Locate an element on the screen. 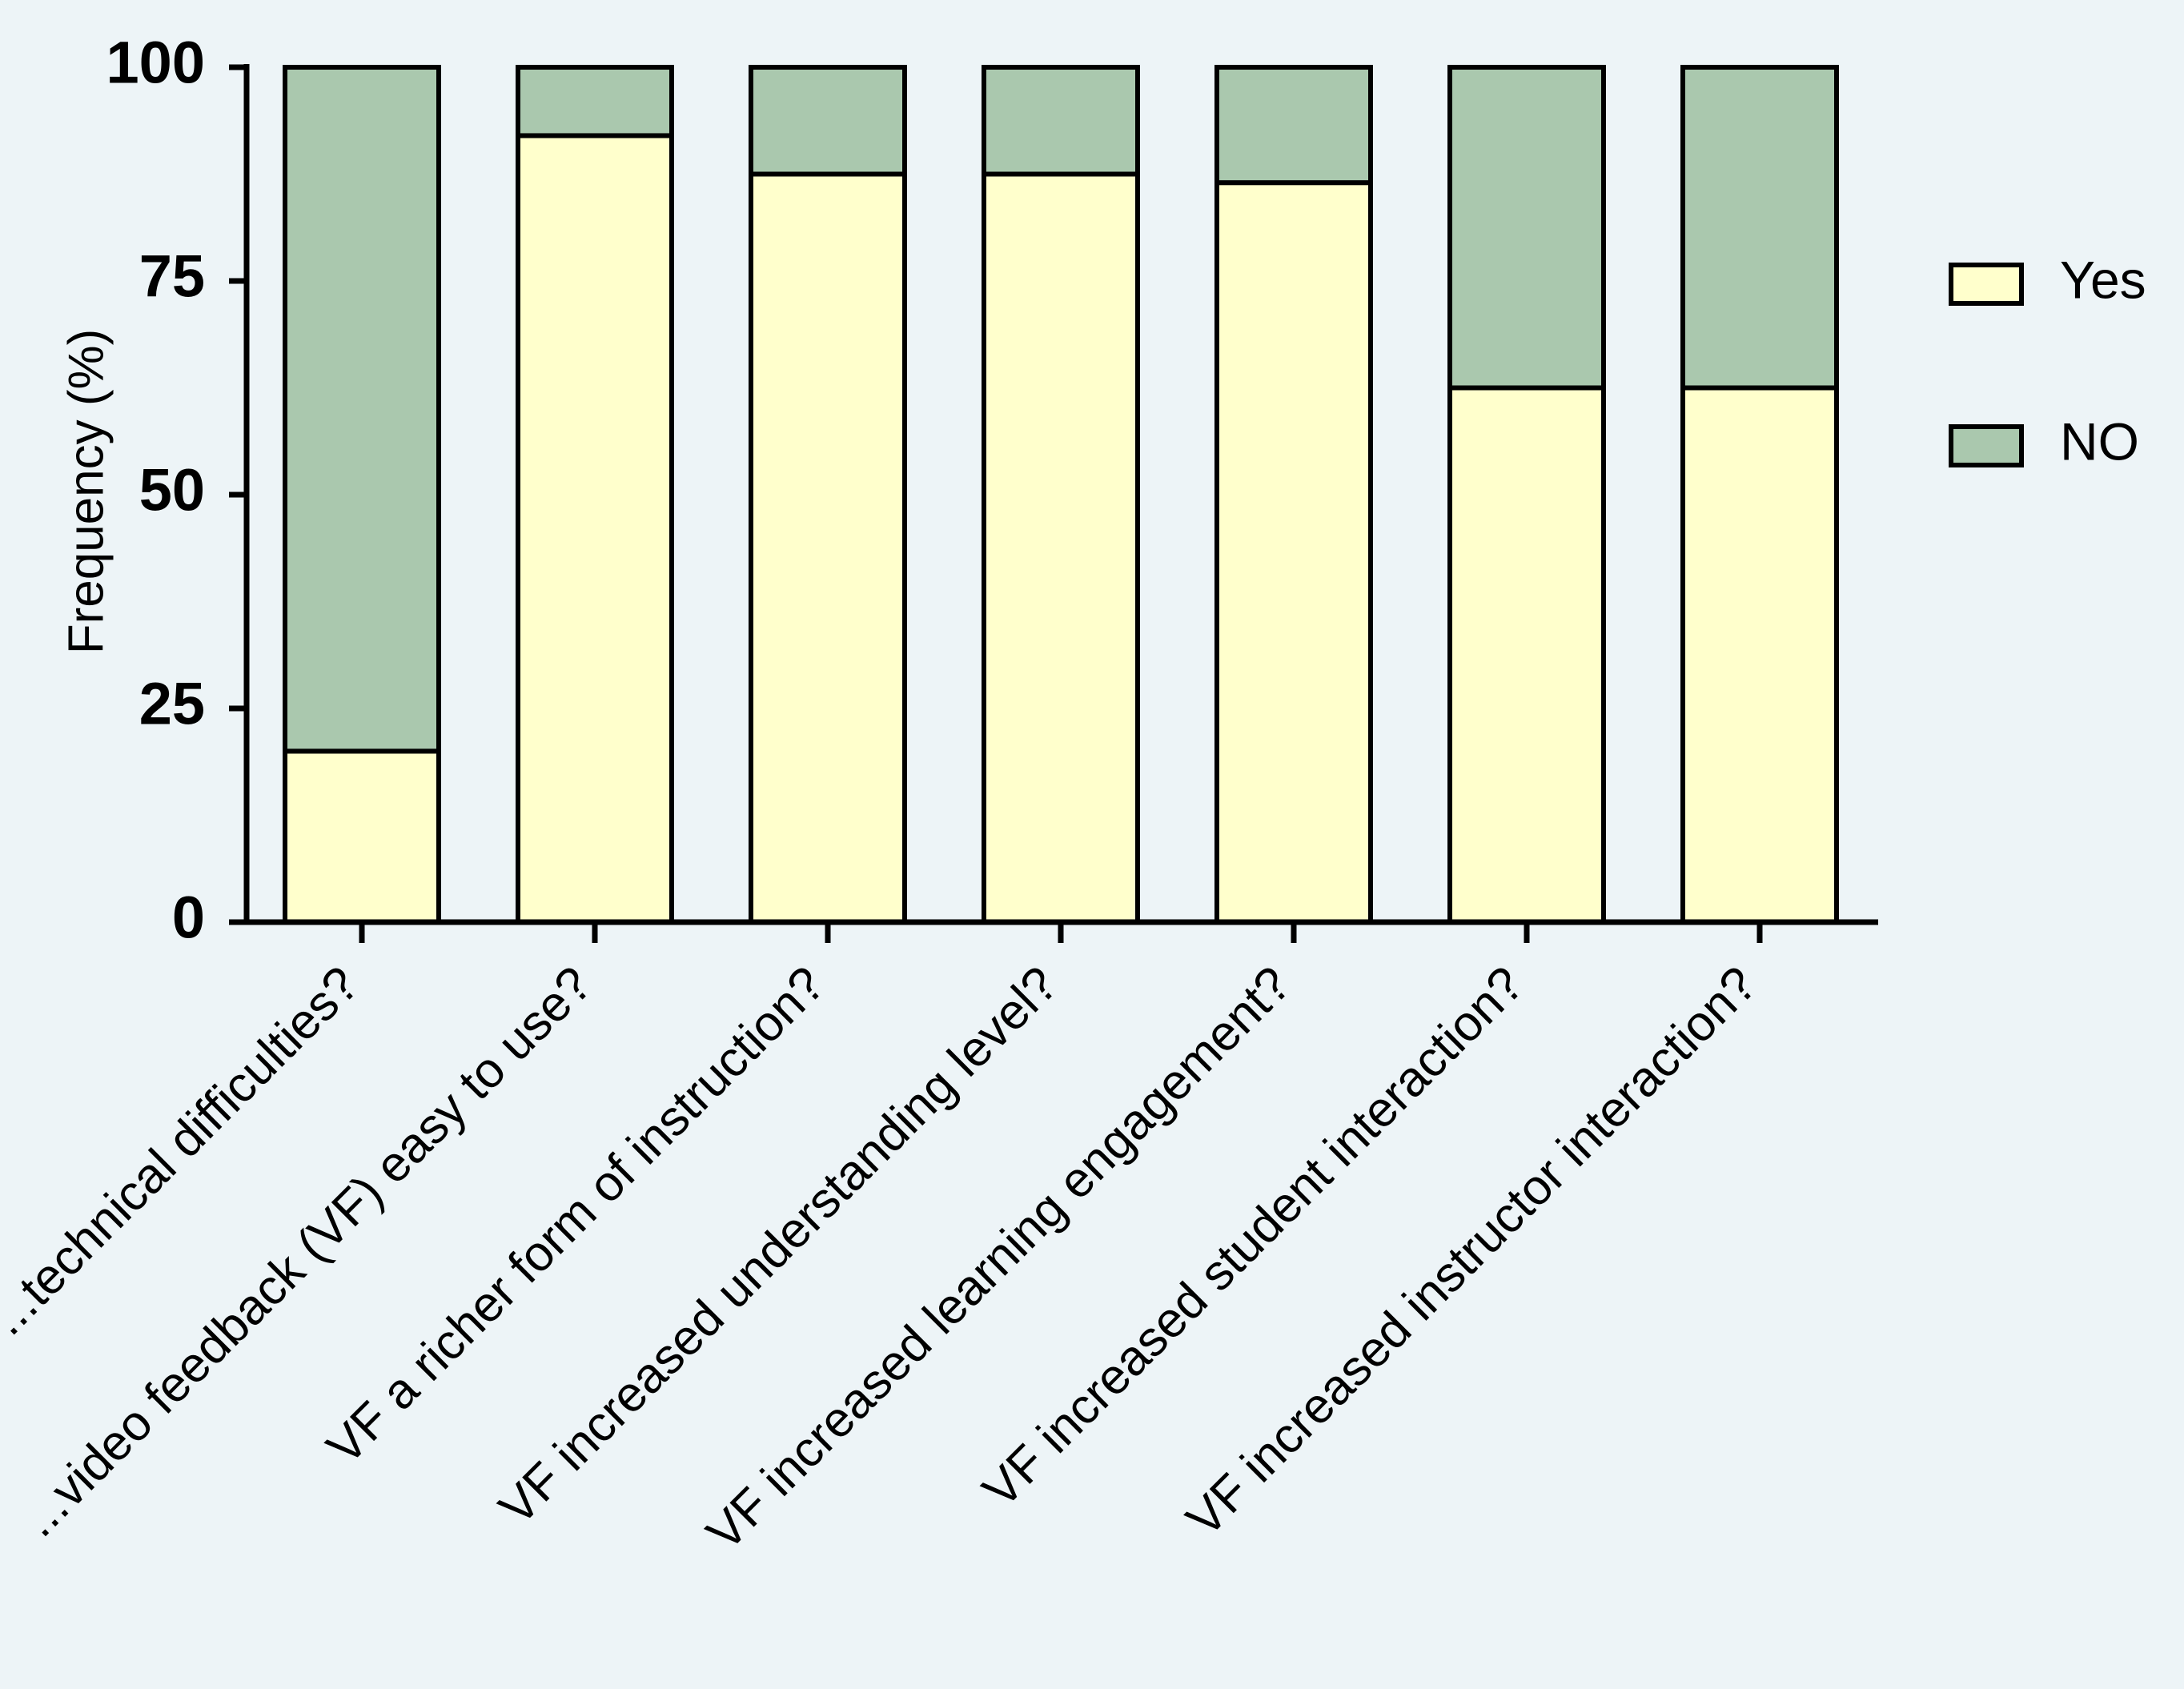  legend-swatch-yes is located at coordinates (1986, 284).